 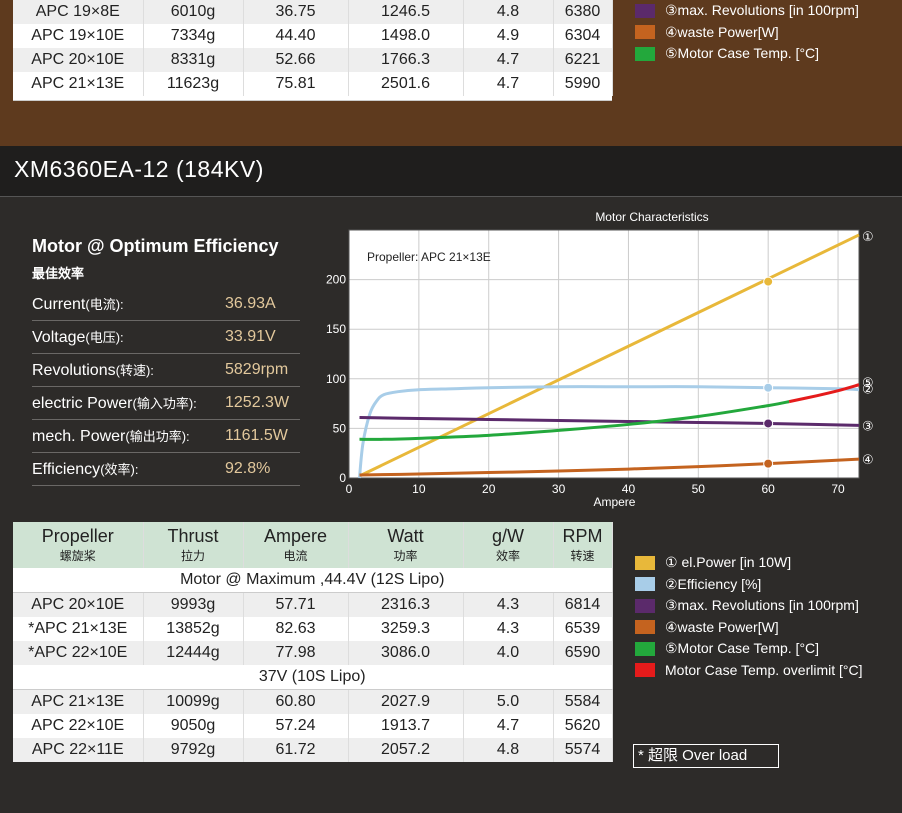 I want to click on header-label: Watt, so click(x=405, y=536).